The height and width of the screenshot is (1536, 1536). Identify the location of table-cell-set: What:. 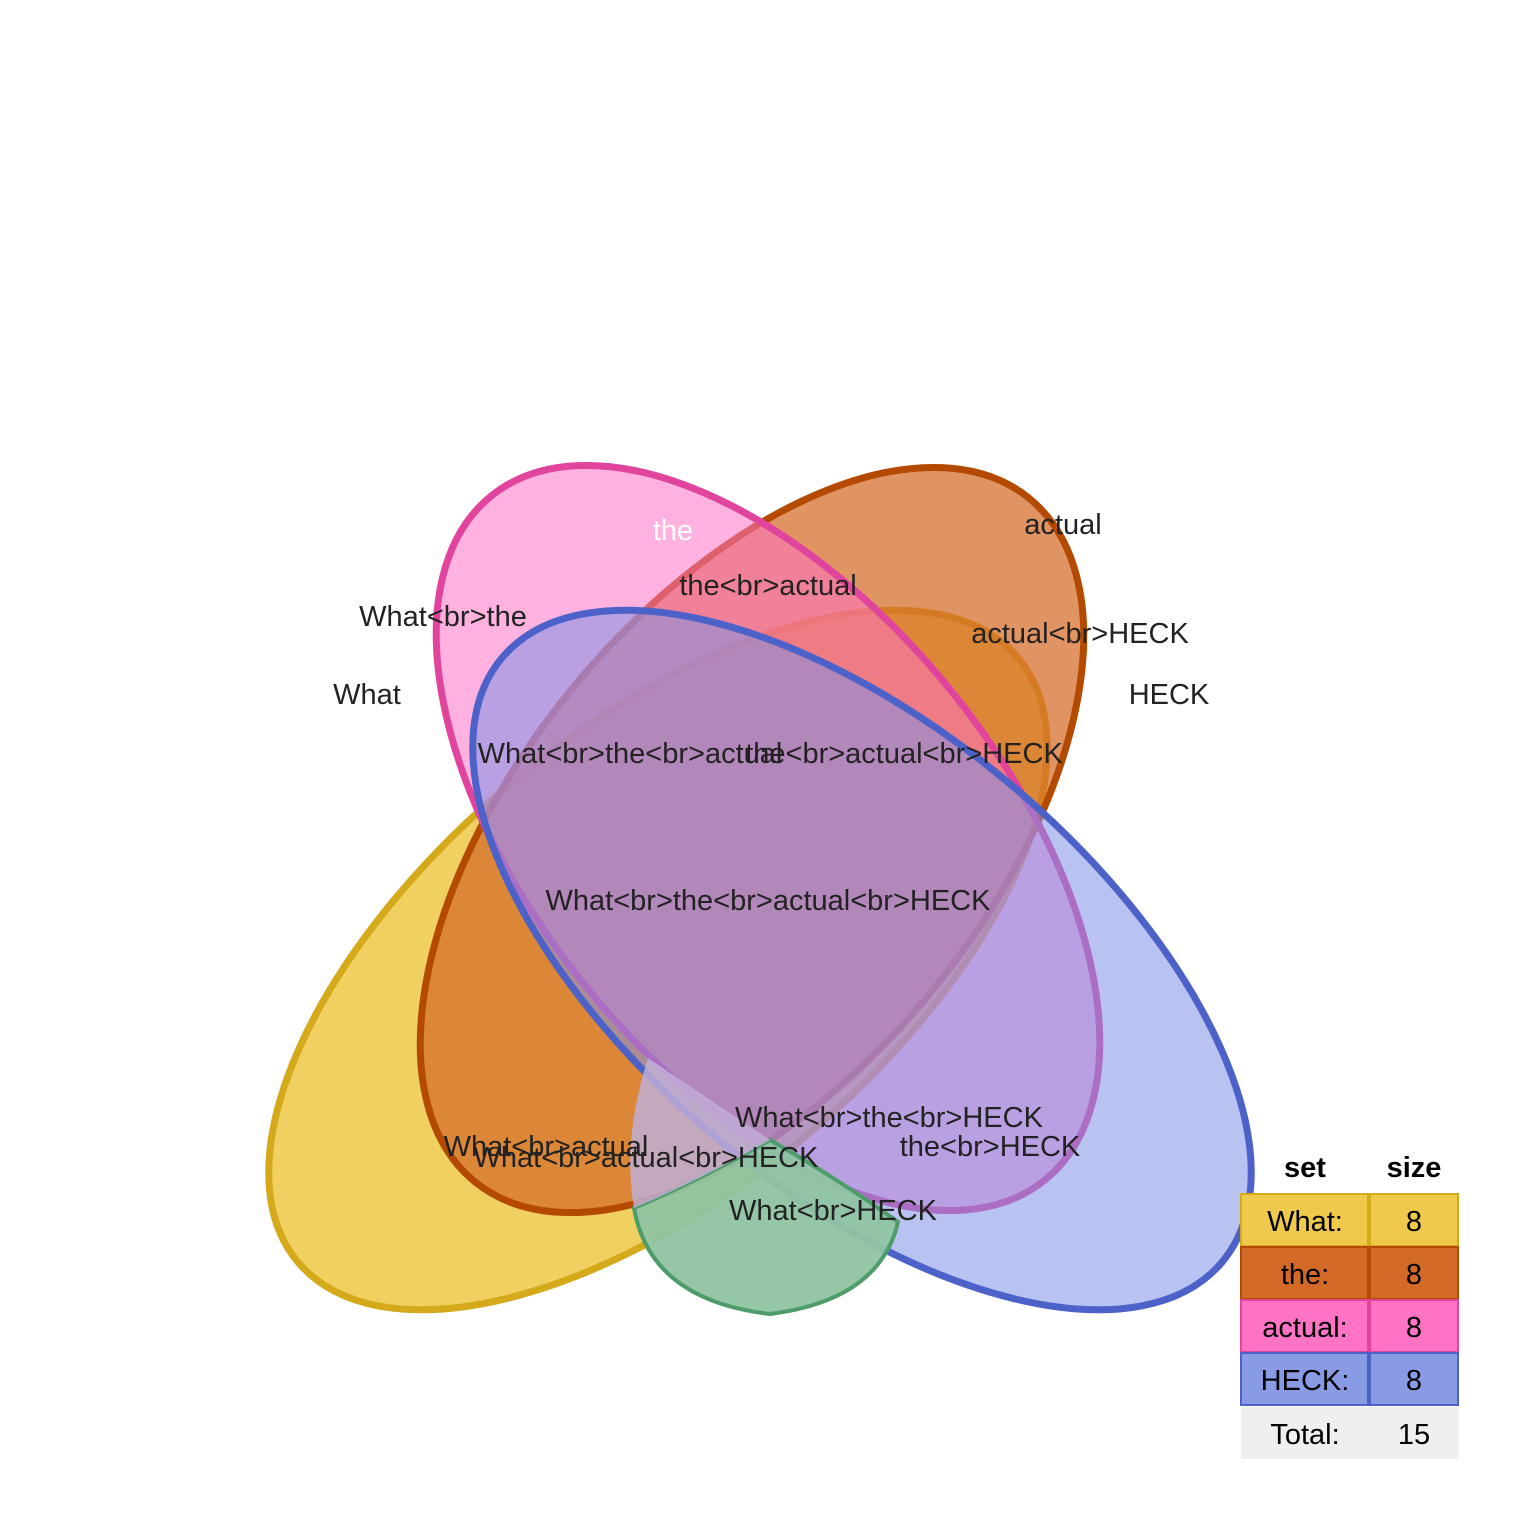
(1305, 1222).